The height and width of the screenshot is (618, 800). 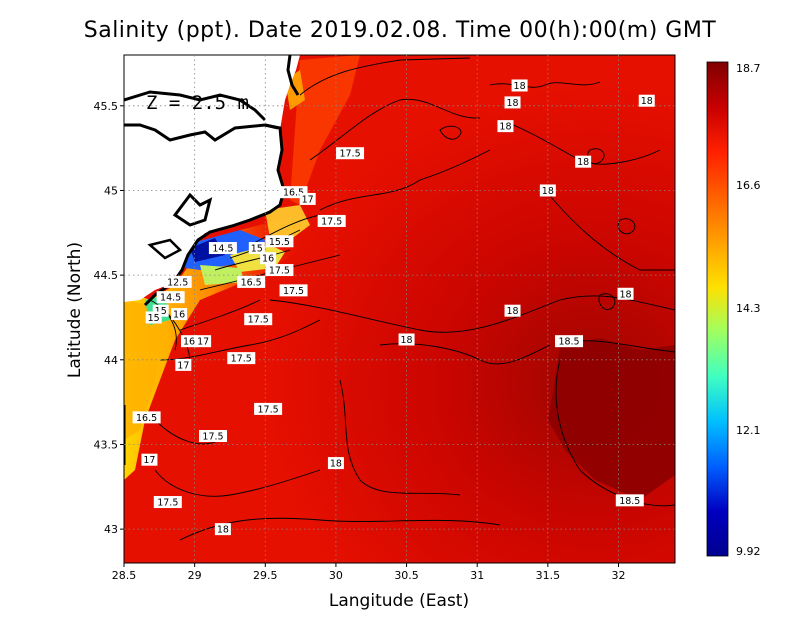 What do you see at coordinates (748, 185) in the screenshot?
I see `colorbar-label: 16.6` at bounding box center [748, 185].